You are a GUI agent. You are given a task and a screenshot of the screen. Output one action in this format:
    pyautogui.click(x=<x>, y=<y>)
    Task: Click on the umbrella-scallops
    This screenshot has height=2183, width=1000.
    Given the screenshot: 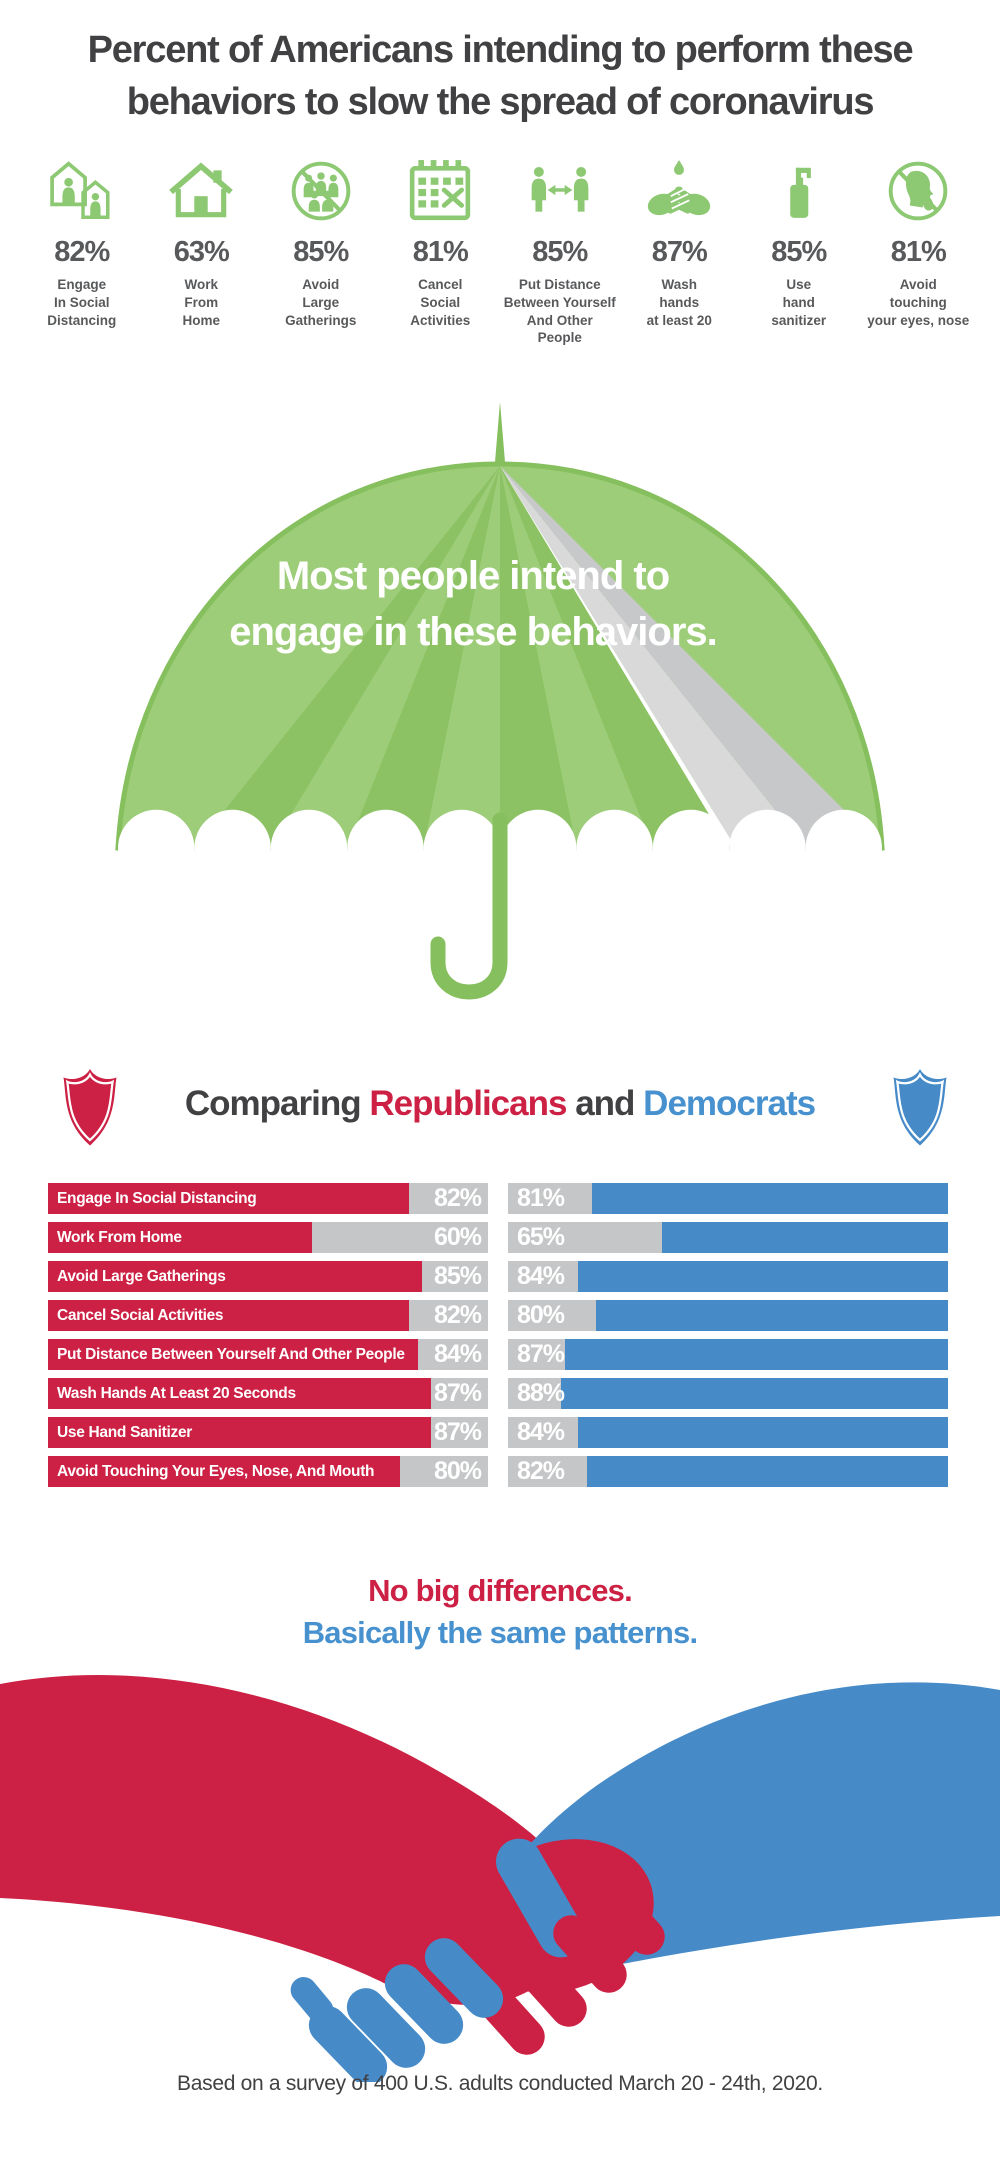 What is the action you would take?
    pyautogui.click(x=500, y=848)
    